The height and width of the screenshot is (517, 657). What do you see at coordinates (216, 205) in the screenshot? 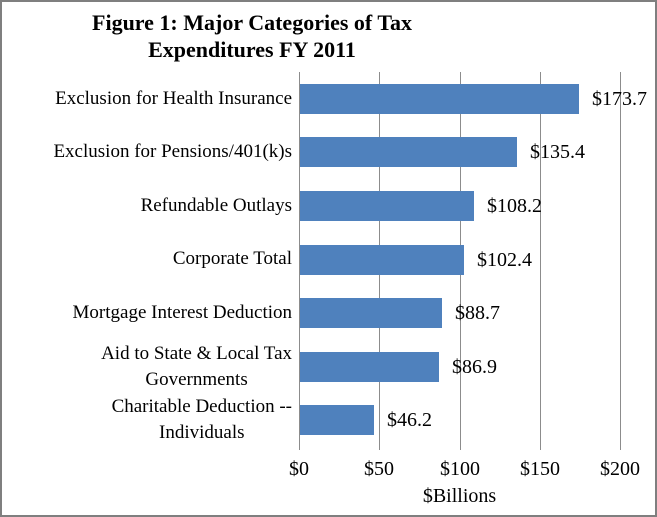
I see `category-label-text: Refundable Outlays` at bounding box center [216, 205].